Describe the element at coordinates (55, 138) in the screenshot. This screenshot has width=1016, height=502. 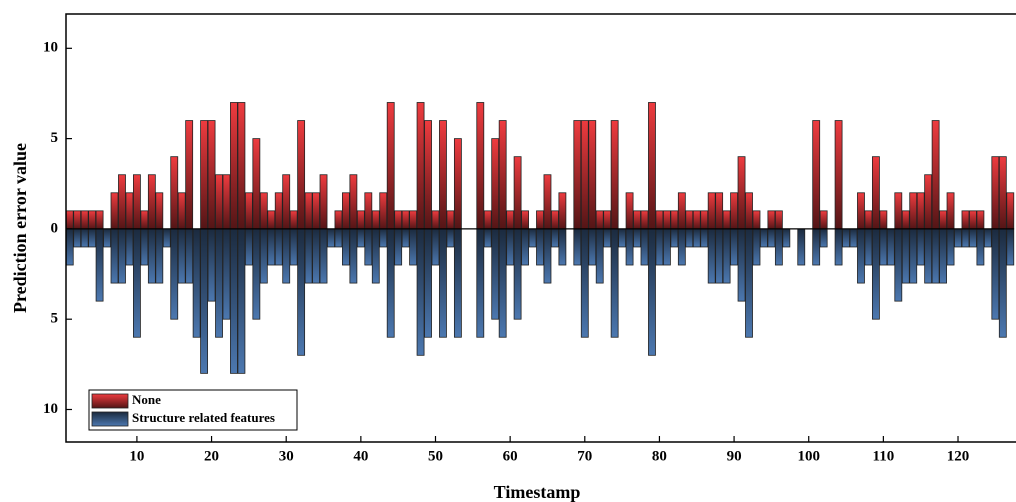
I see `y-tick-label: 5` at that location.